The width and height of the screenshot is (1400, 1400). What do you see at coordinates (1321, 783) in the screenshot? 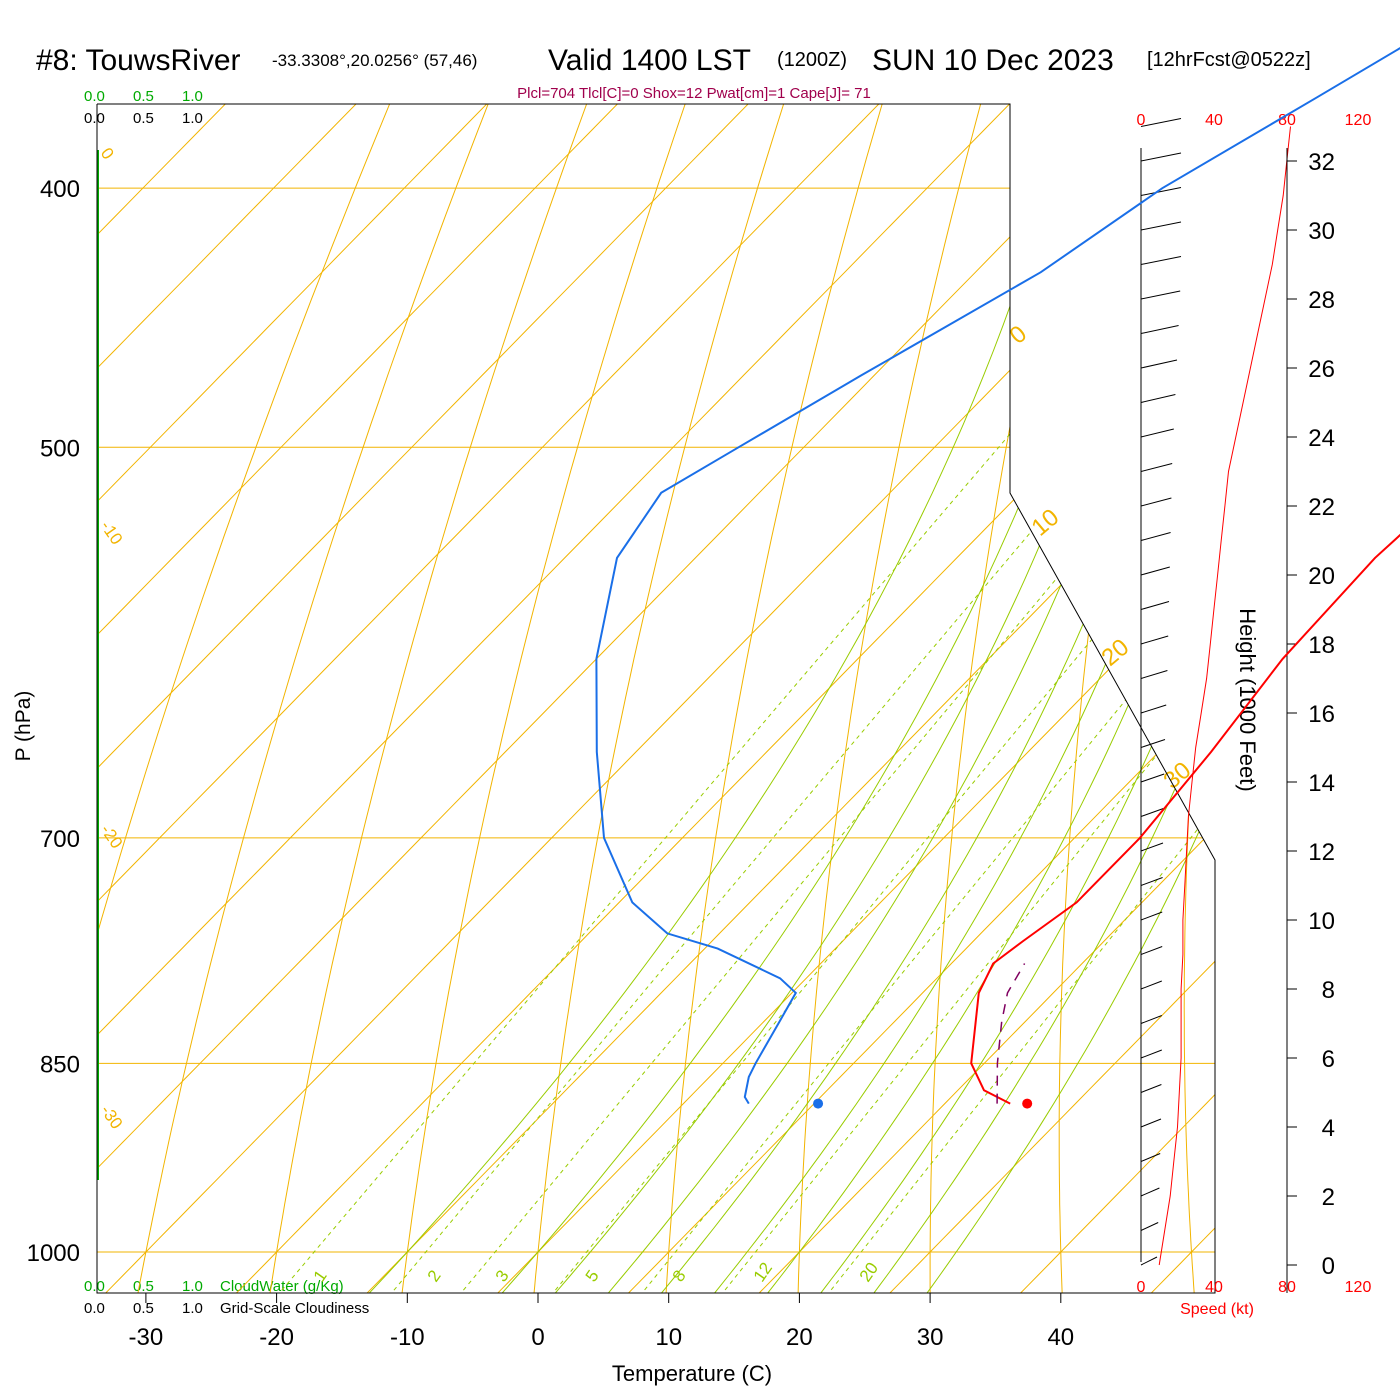
I see `height-tick-label: 14` at bounding box center [1321, 783].